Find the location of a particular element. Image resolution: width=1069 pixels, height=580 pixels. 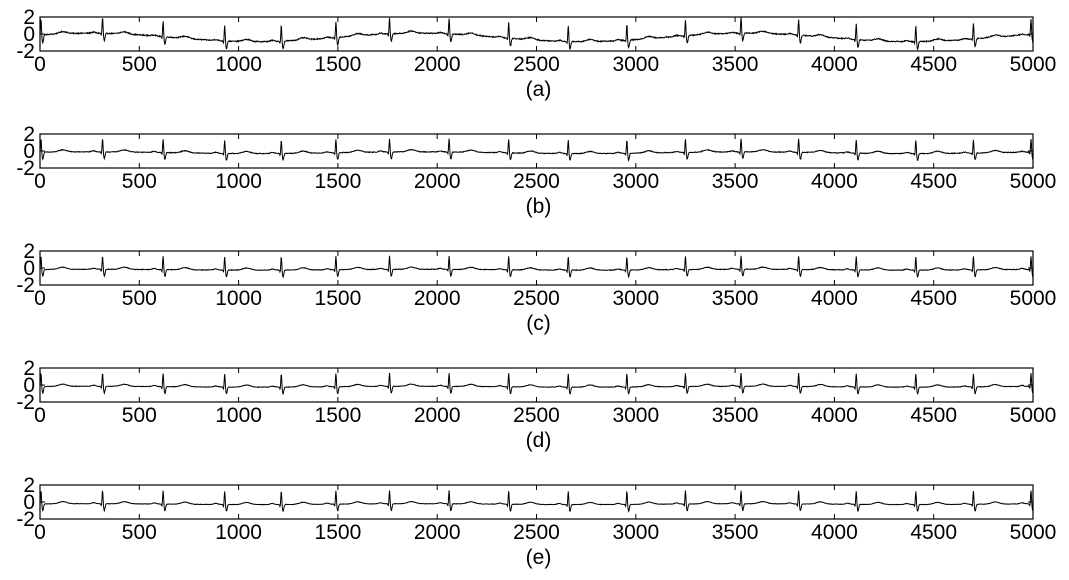

panel-caption: (a) is located at coordinates (539, 89).